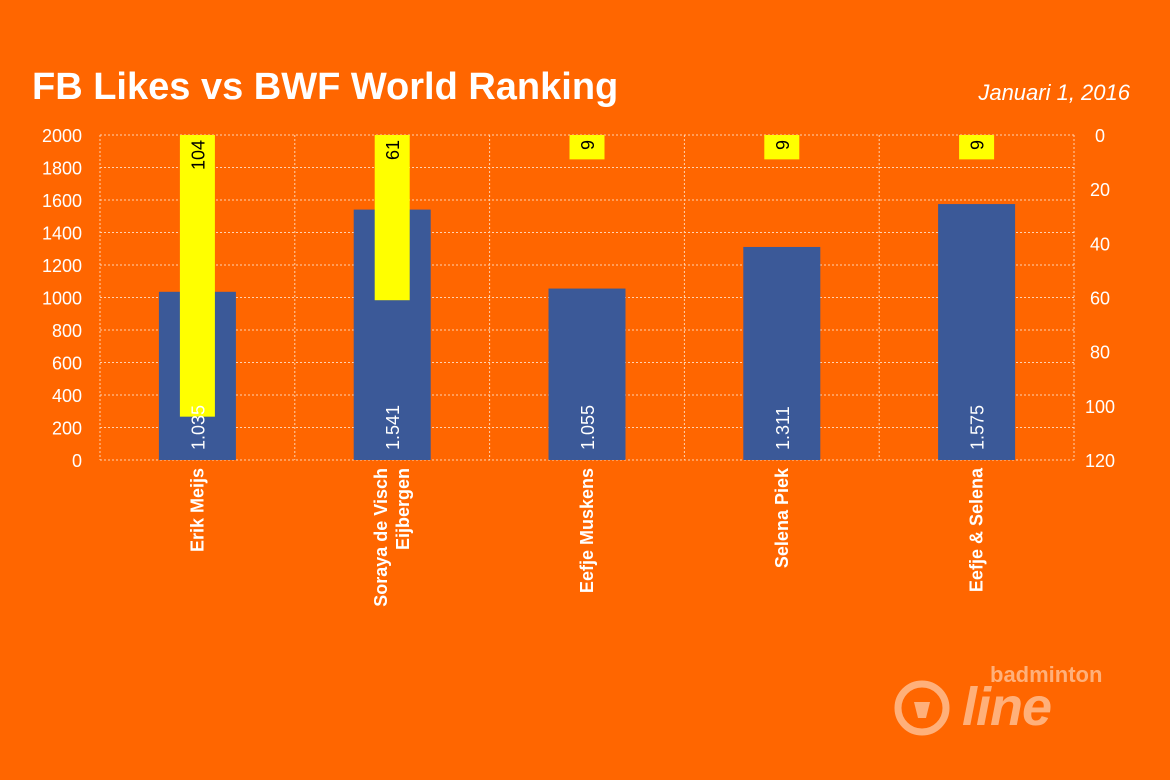 The image size is (1170, 780). What do you see at coordinates (62, 201) in the screenshot?
I see `left-axis-tick-label: 1600` at bounding box center [62, 201].